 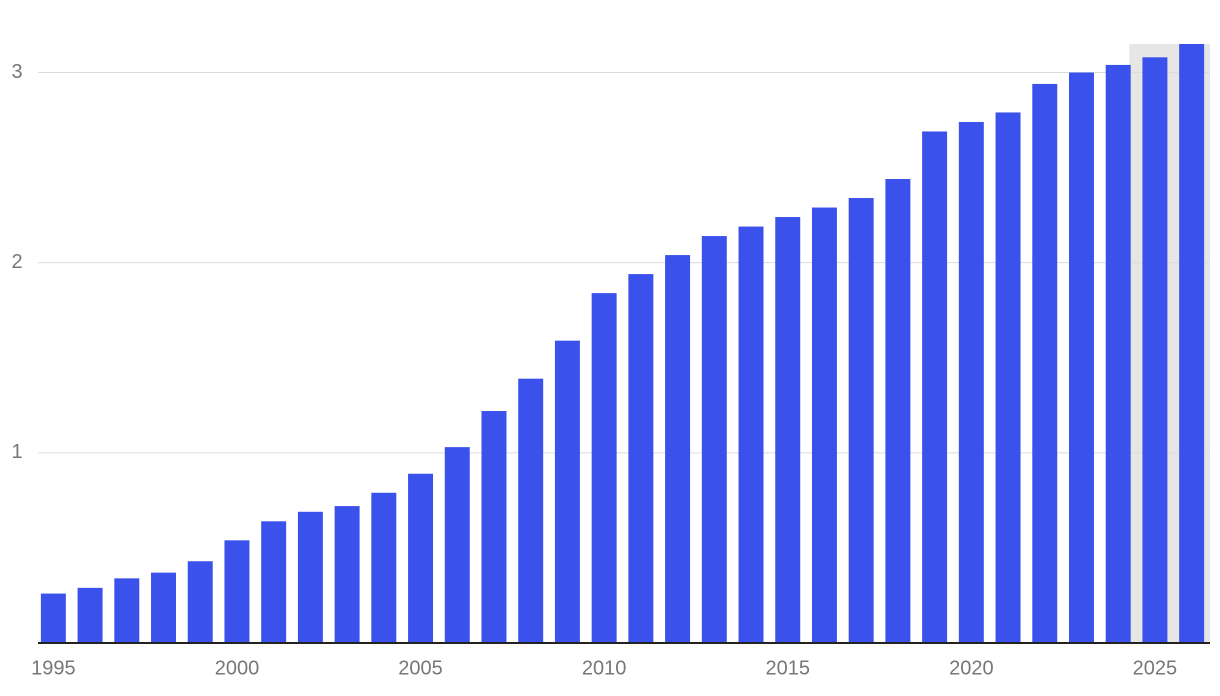 I want to click on x-tick-label: 2020, so click(x=971, y=668).